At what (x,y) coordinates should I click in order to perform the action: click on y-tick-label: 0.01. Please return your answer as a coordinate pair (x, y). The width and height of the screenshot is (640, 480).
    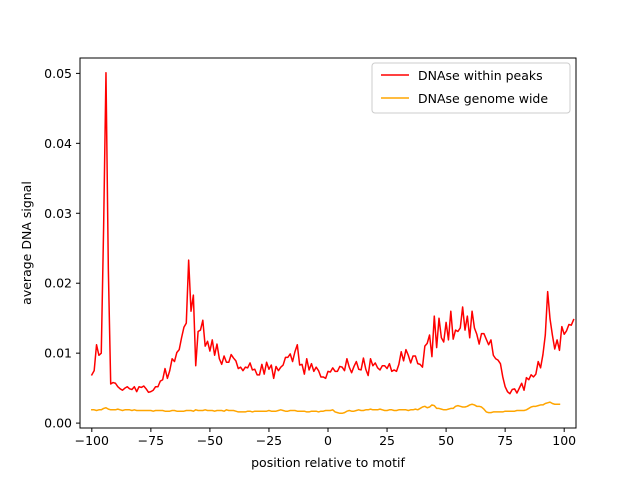
    Looking at the image, I should click on (58, 353).